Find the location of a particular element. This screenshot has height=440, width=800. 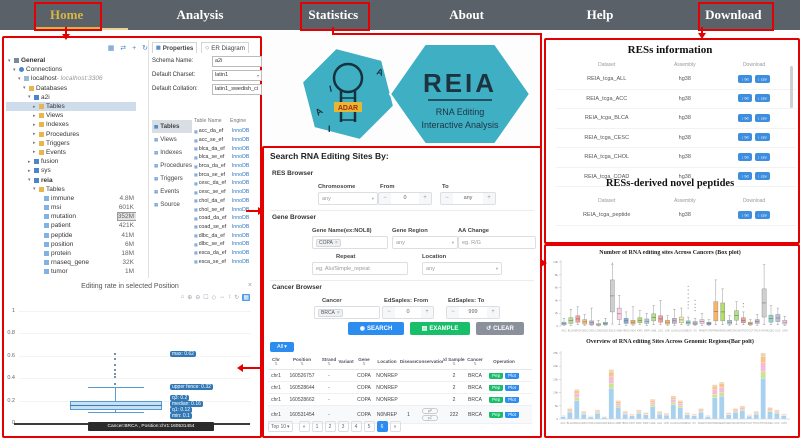

edsamples-from-stepper: −0 + is located at coordinates (408, 312).